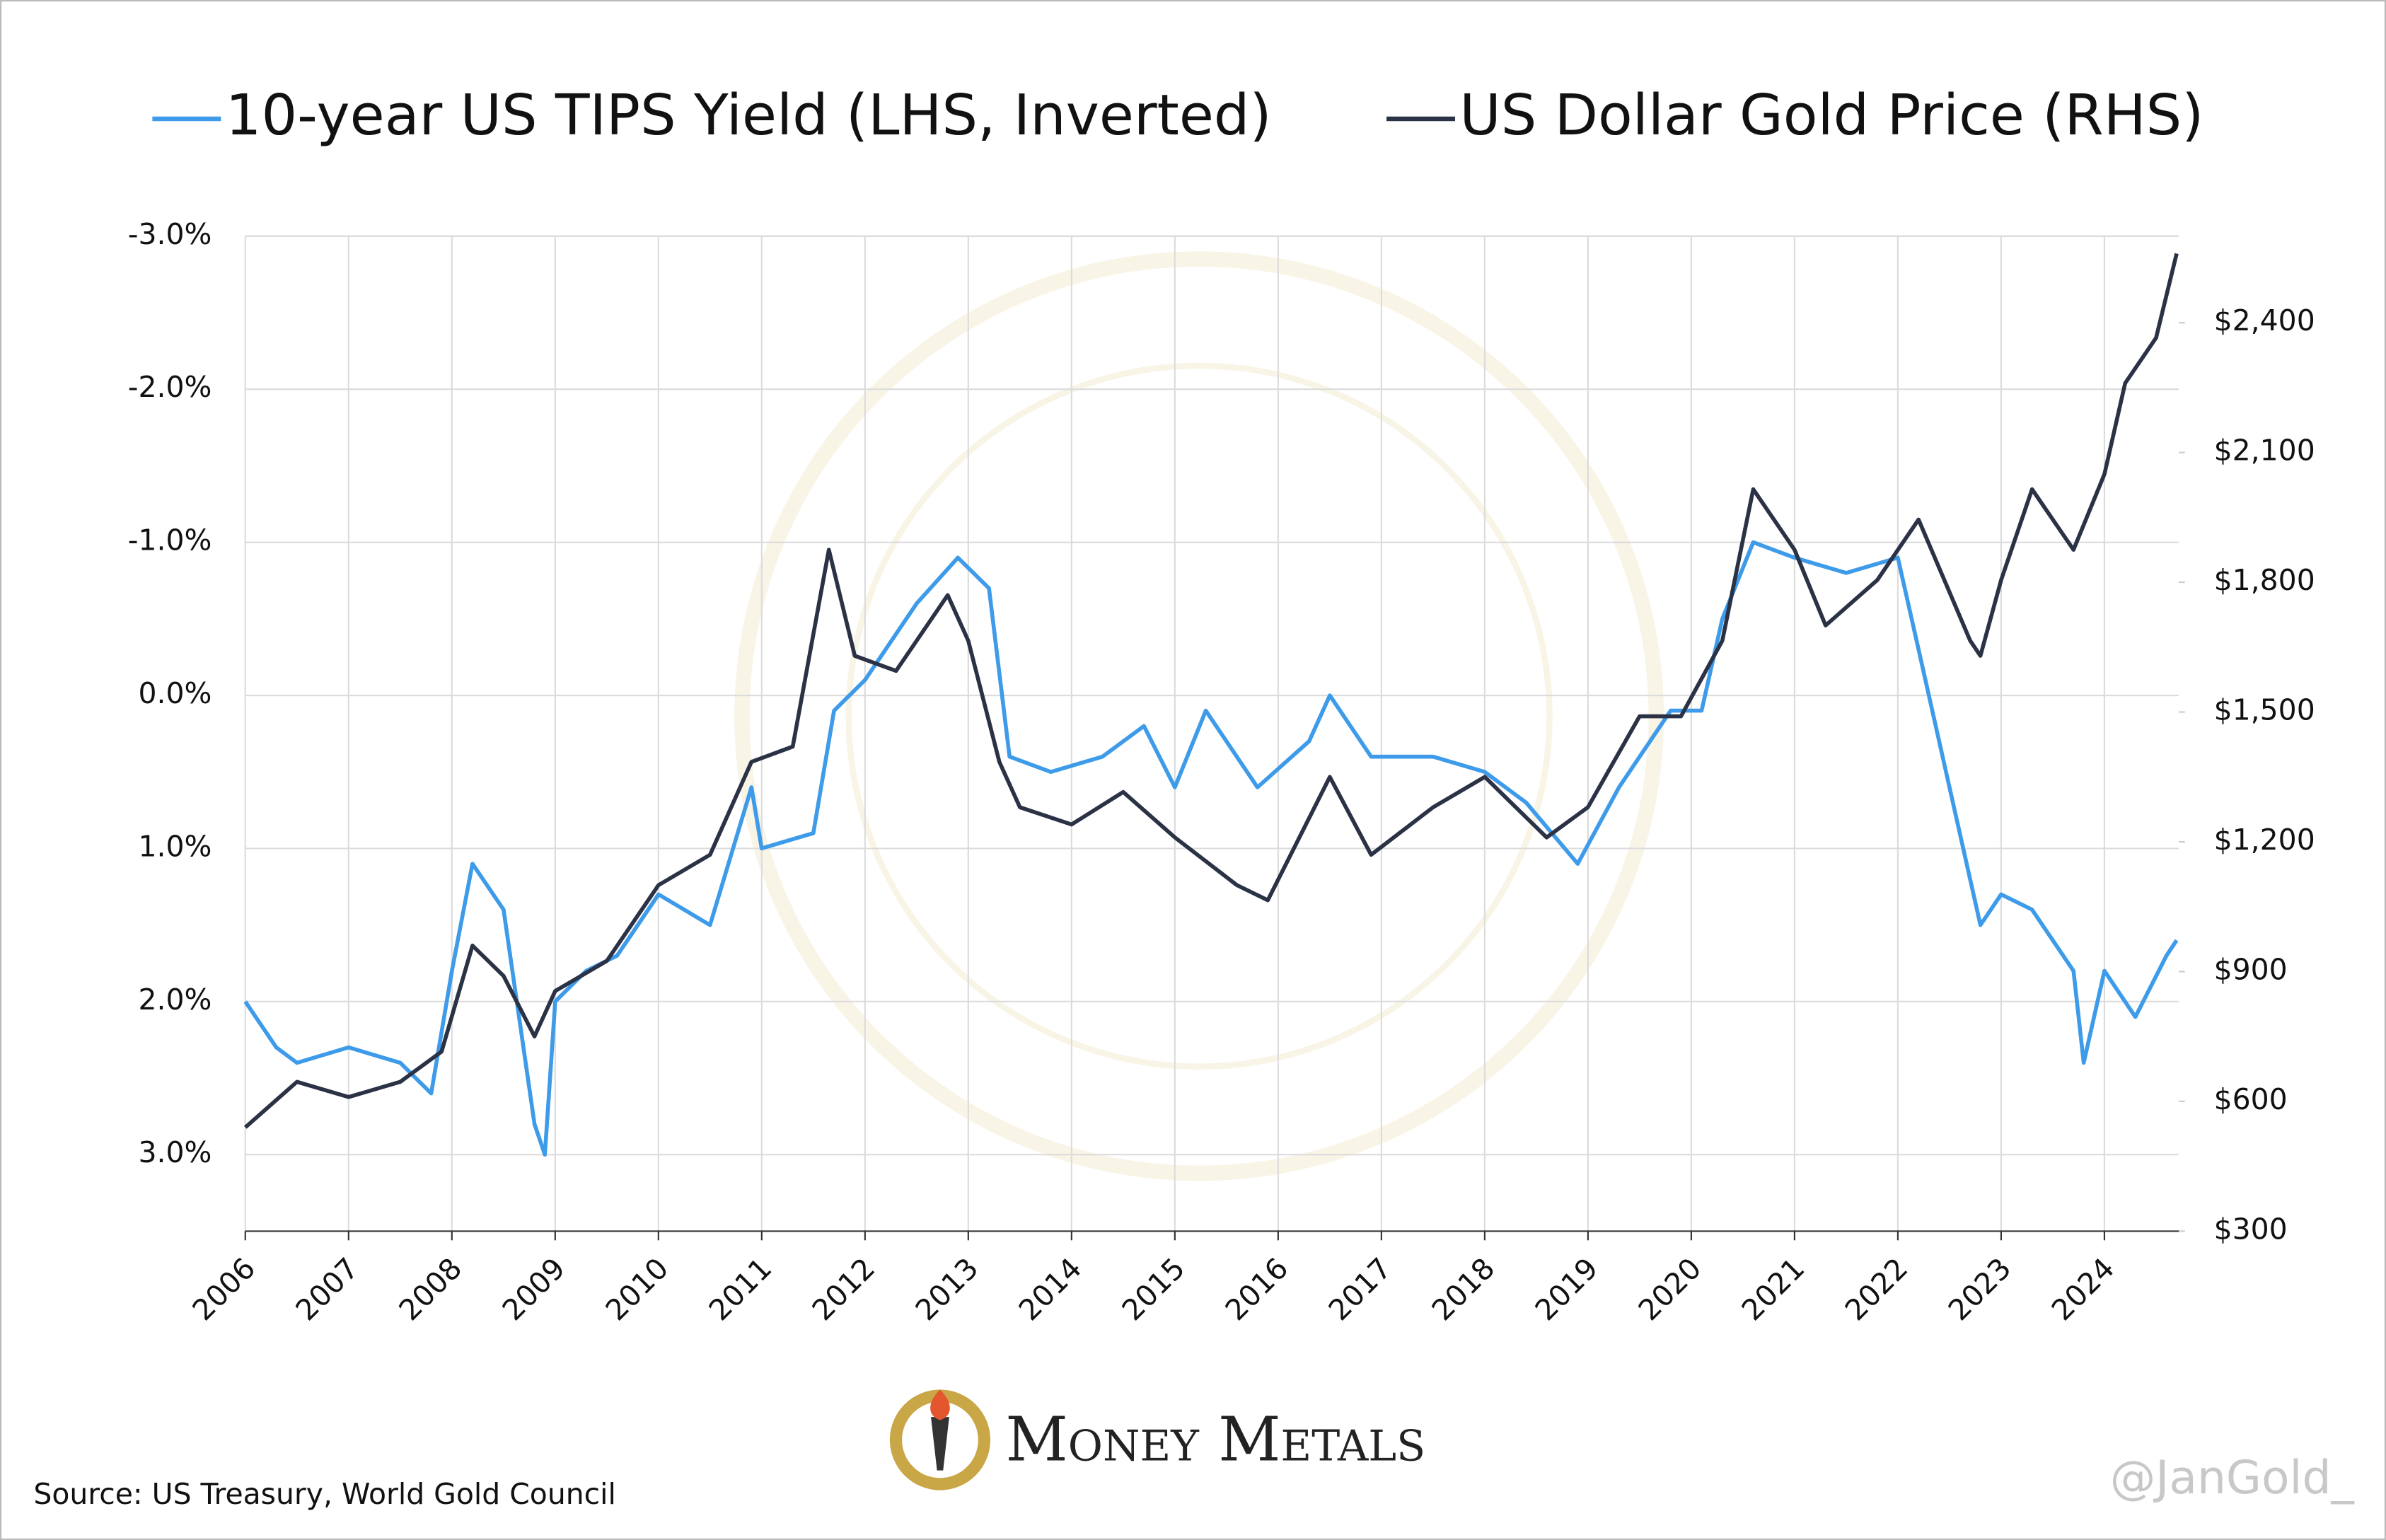 This screenshot has width=2386, height=1540. I want to click on y2-tick-label: $600, so click(2251, 1099).